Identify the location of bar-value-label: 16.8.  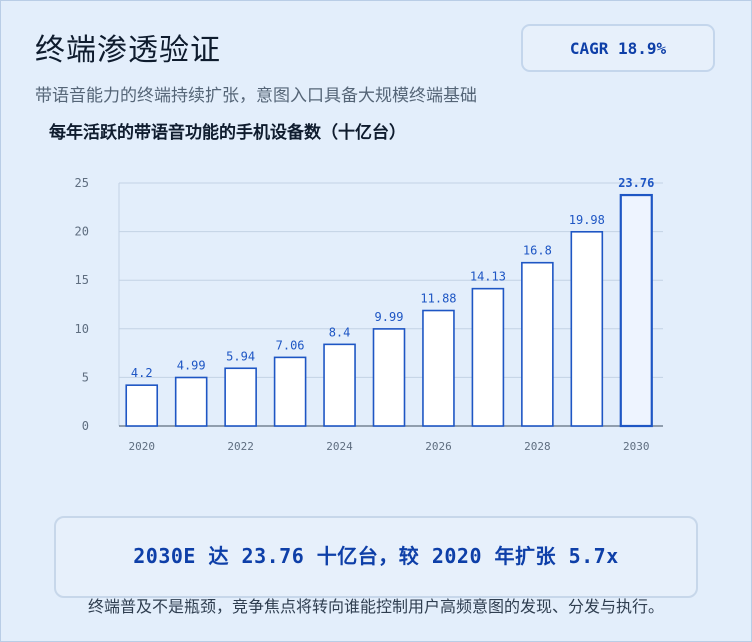
(537, 251).